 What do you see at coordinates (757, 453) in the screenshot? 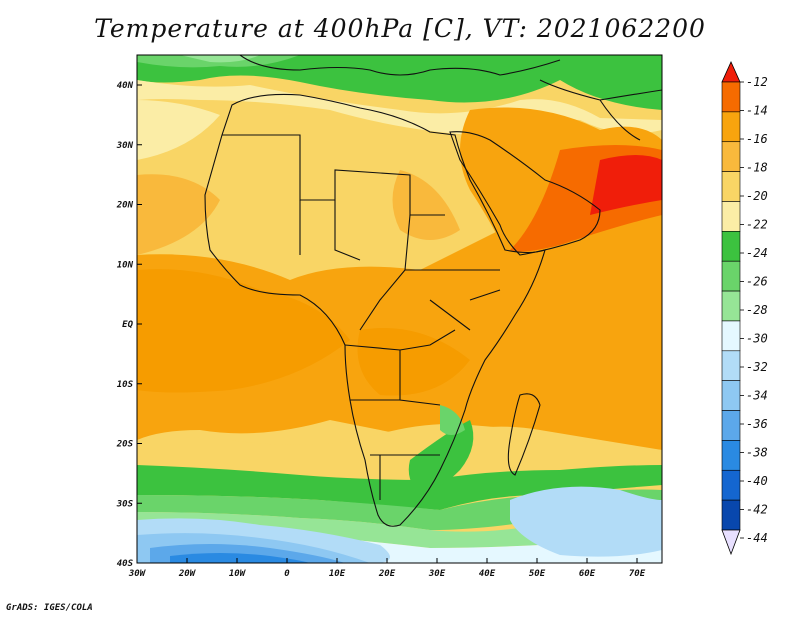
I see `colorbar-label: -38` at bounding box center [757, 453].